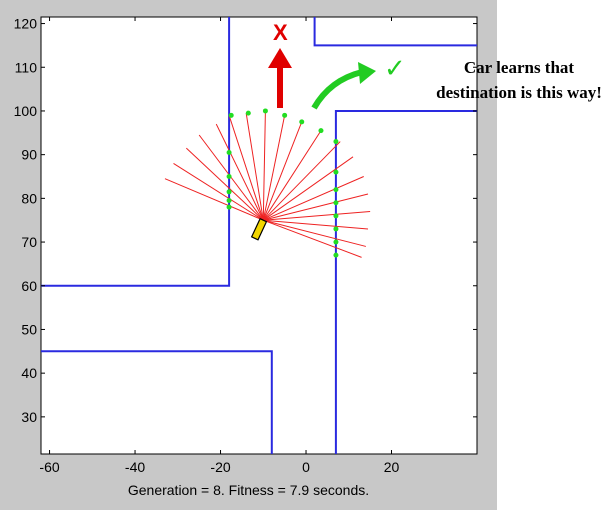 The width and height of the screenshot is (613, 510). Describe the element at coordinates (29, 242) in the screenshot. I see `y-tick-label-4: 70` at that location.